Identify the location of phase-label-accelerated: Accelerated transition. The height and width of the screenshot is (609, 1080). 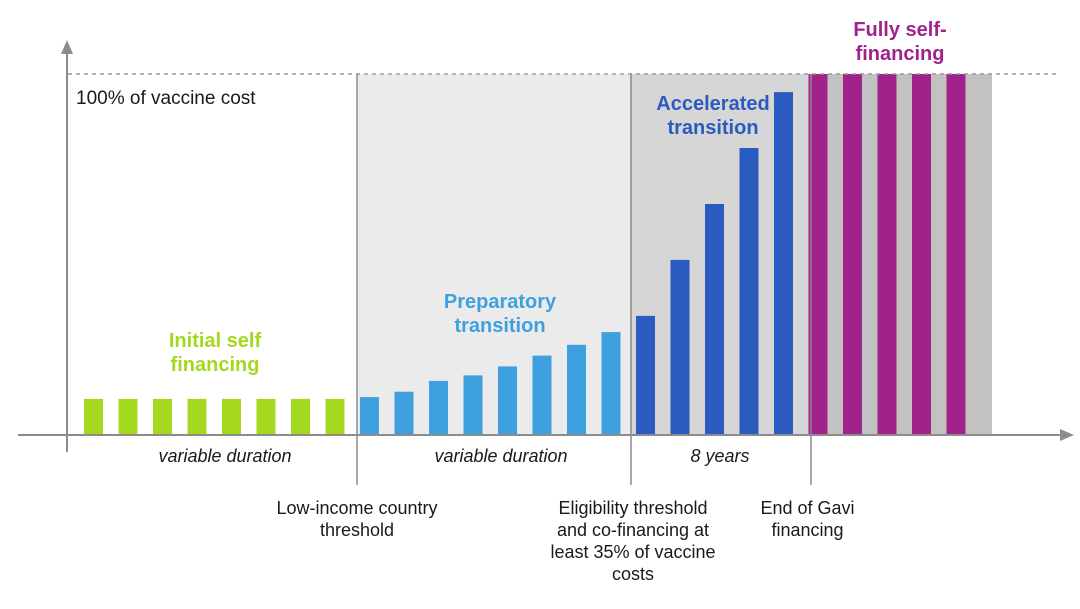
(713, 116).